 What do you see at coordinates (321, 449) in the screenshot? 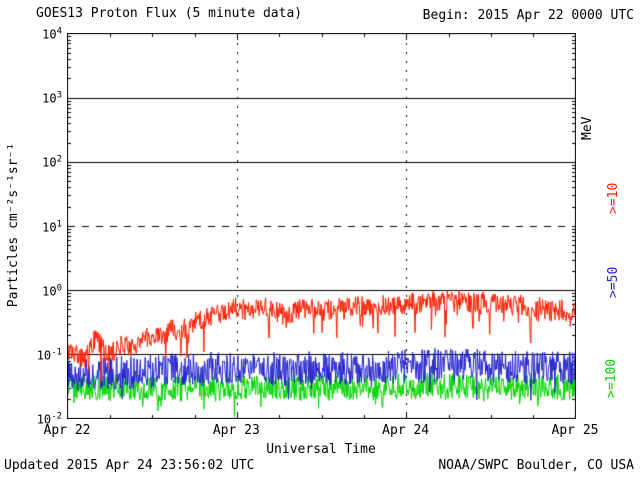
I see `x-axis-title: Universal Time` at bounding box center [321, 449].